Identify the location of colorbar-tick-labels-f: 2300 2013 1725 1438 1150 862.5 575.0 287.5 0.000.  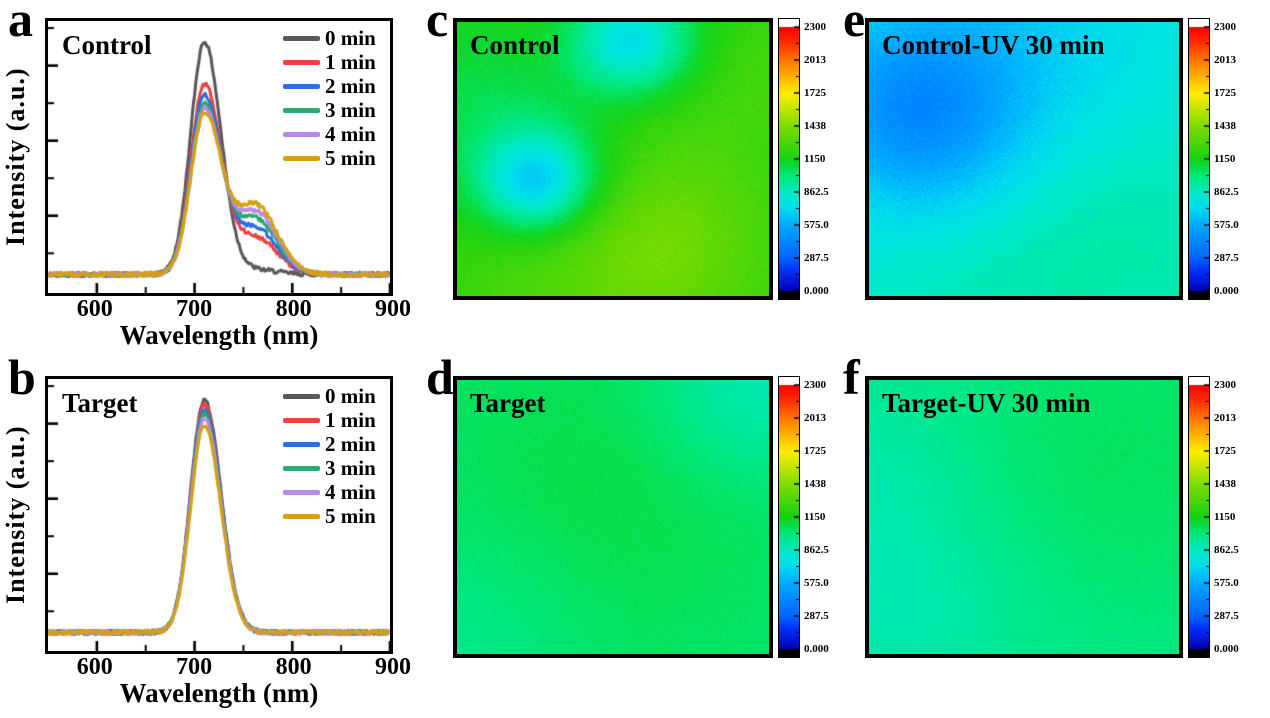
(1234, 517).